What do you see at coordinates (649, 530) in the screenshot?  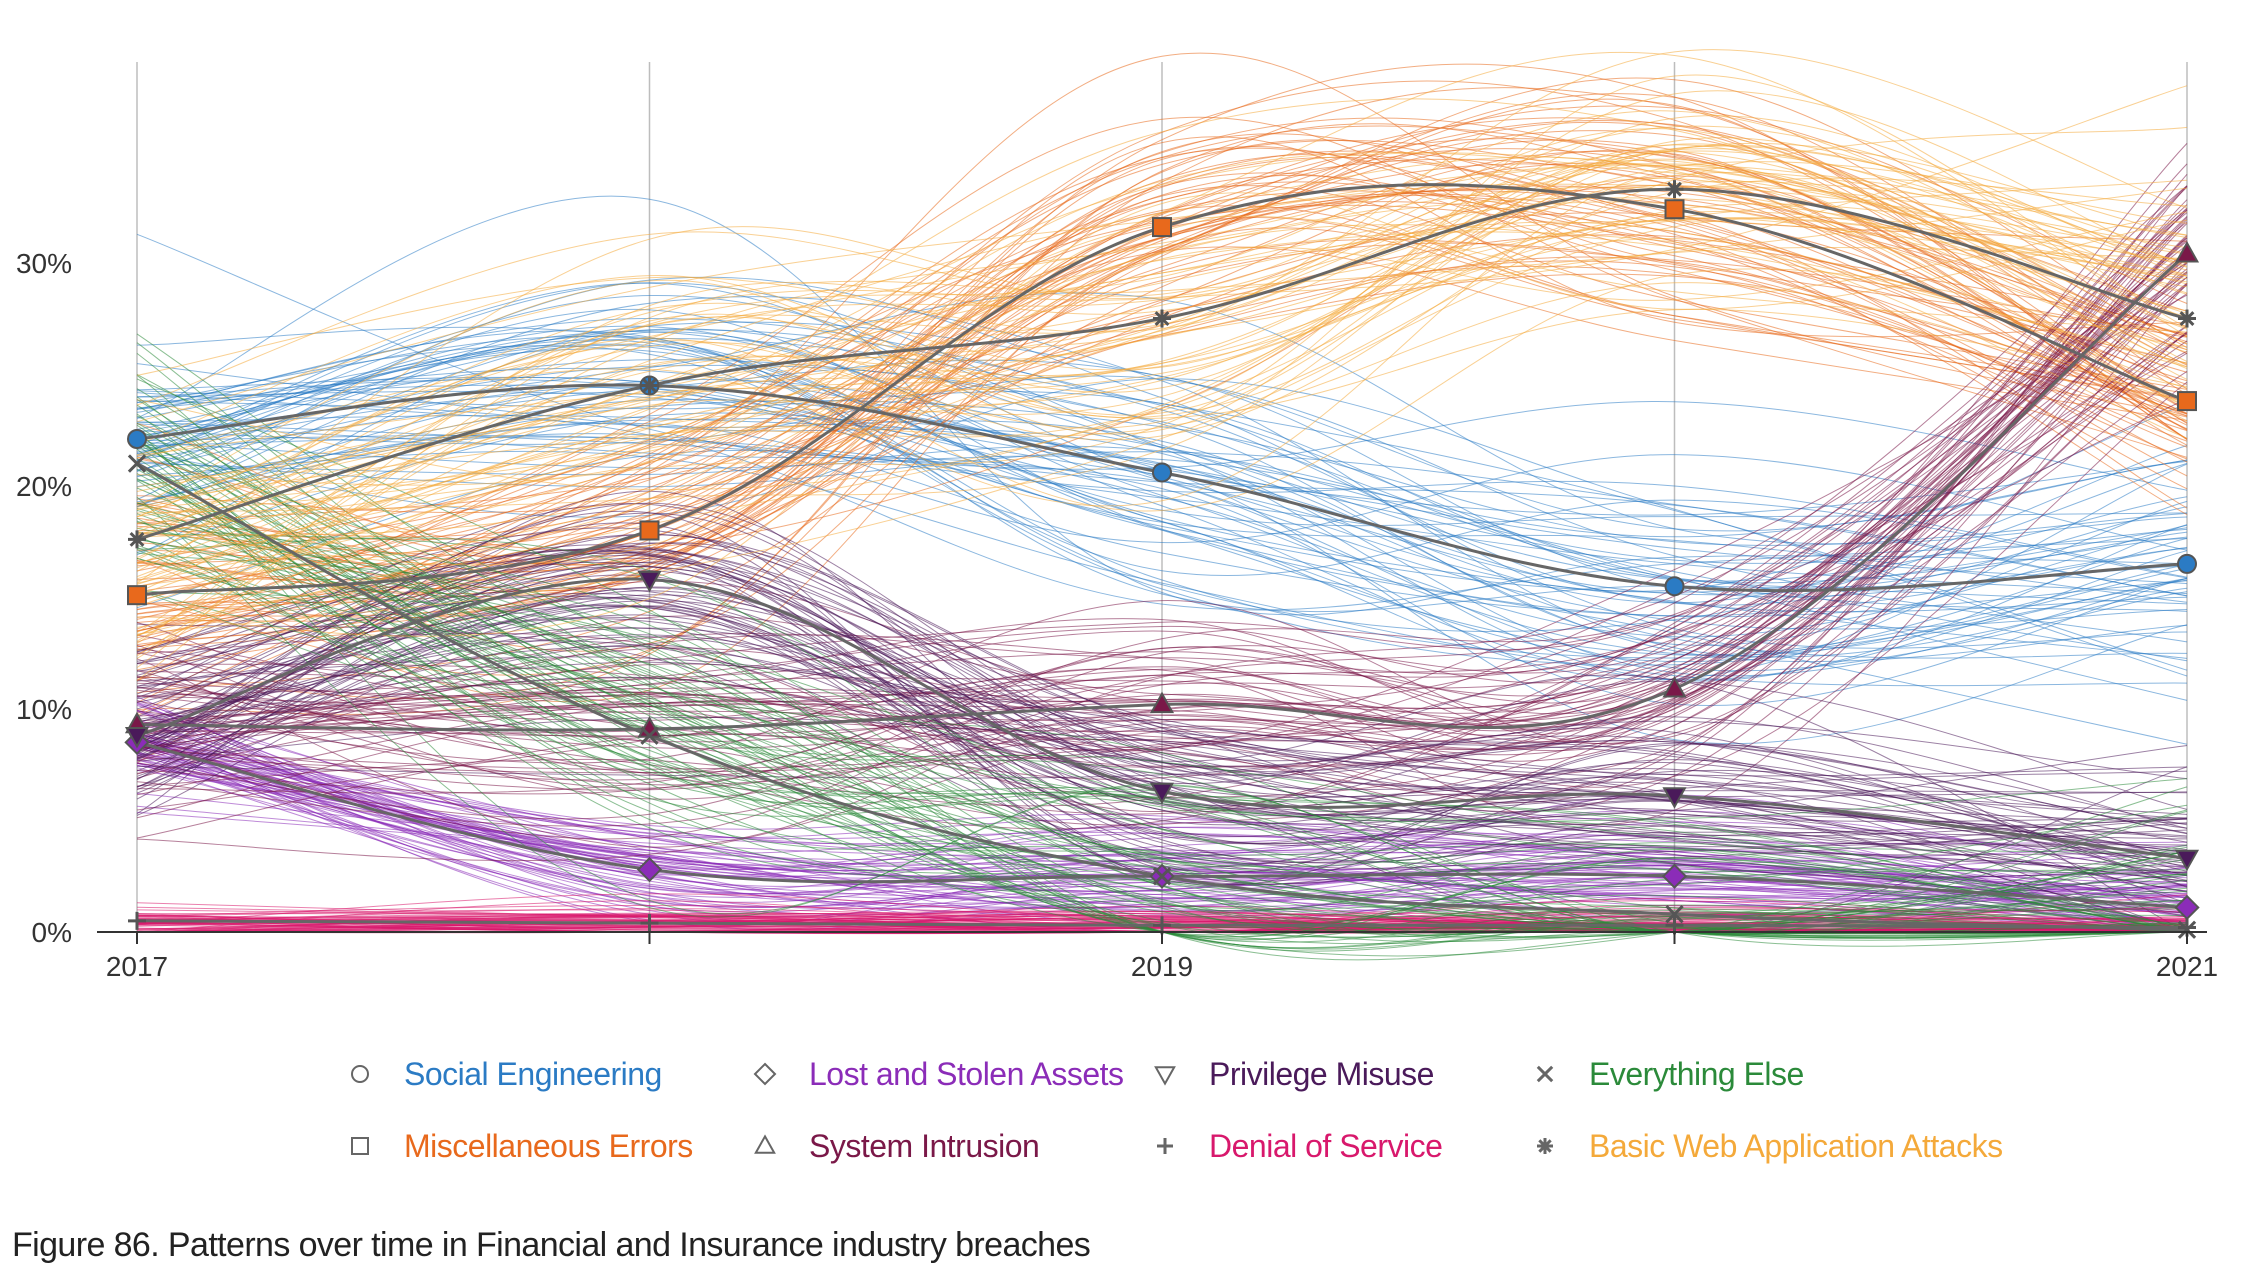 I see `point-miscellaneous-errors-2018` at bounding box center [649, 530].